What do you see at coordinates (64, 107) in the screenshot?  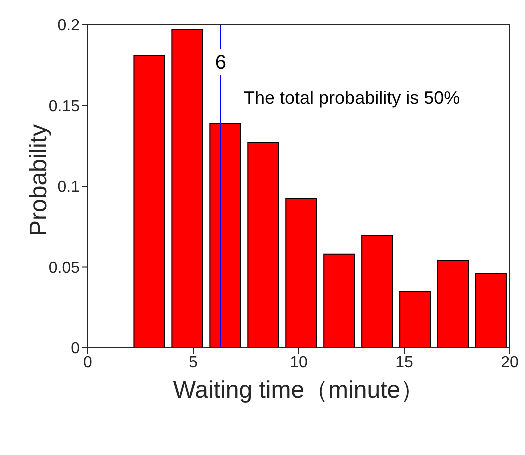 I see `y-tick-label: 0.15` at bounding box center [64, 107].